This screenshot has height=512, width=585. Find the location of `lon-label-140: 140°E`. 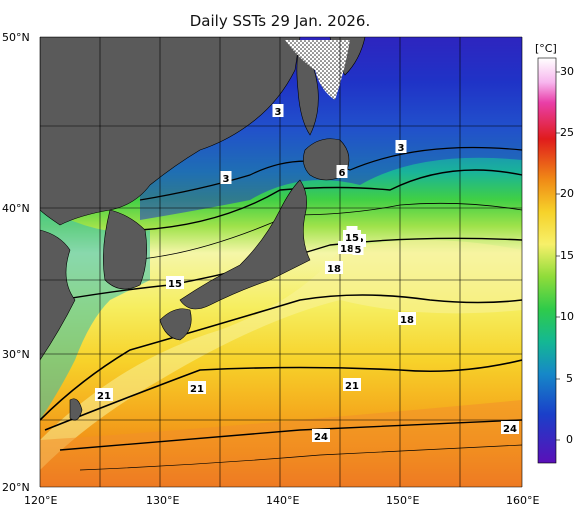

lon-label-140: 140°E is located at coordinates (283, 500).